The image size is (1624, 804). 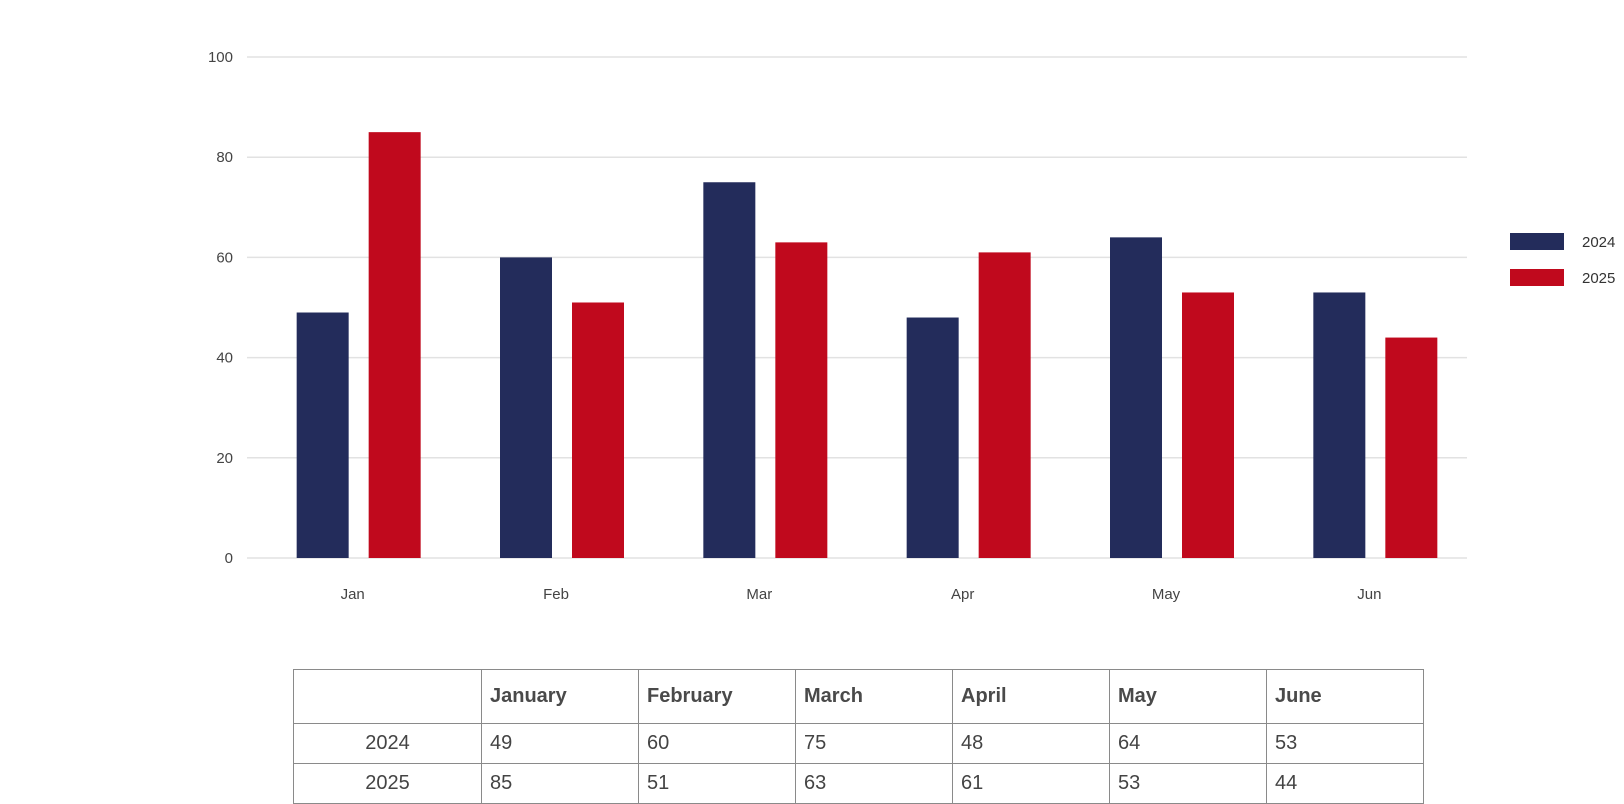 What do you see at coordinates (1031, 696) in the screenshot?
I see `table-header-cell: April` at bounding box center [1031, 696].